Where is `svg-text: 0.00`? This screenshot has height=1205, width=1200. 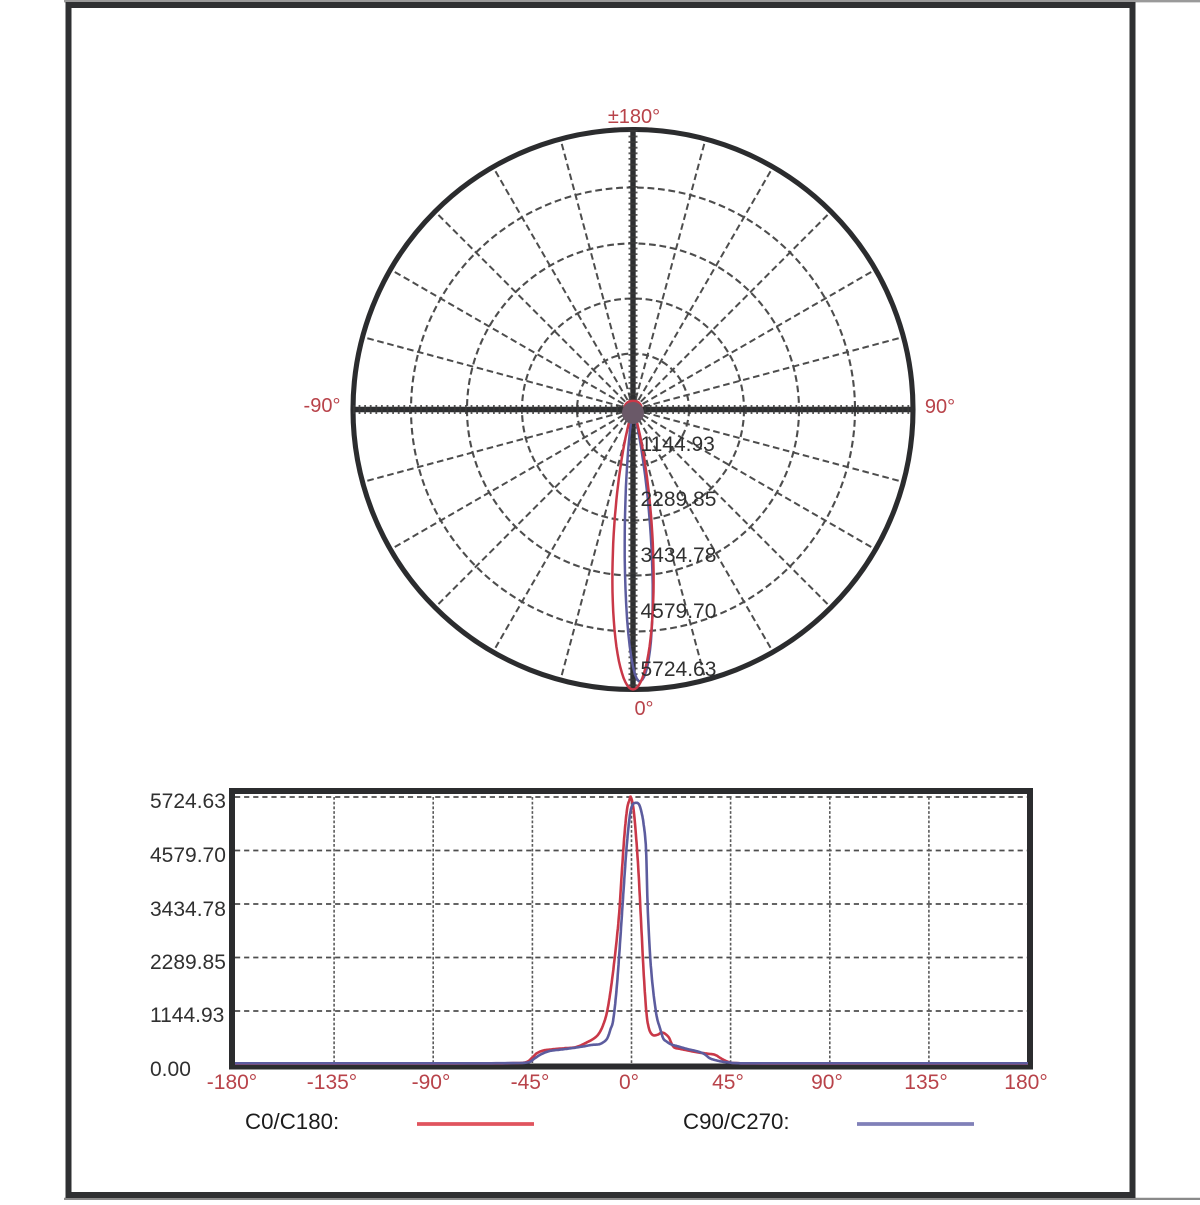 svg-text: 0.00 is located at coordinates (170, 1069).